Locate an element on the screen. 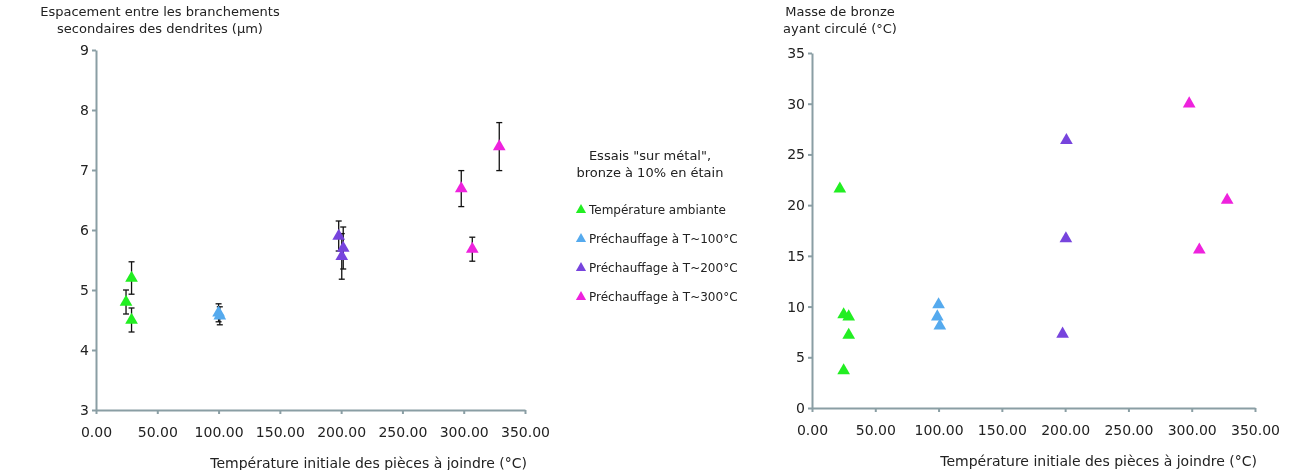 This screenshot has height=470, width=1297. y-tick-label: 35 is located at coordinates (796, 52).